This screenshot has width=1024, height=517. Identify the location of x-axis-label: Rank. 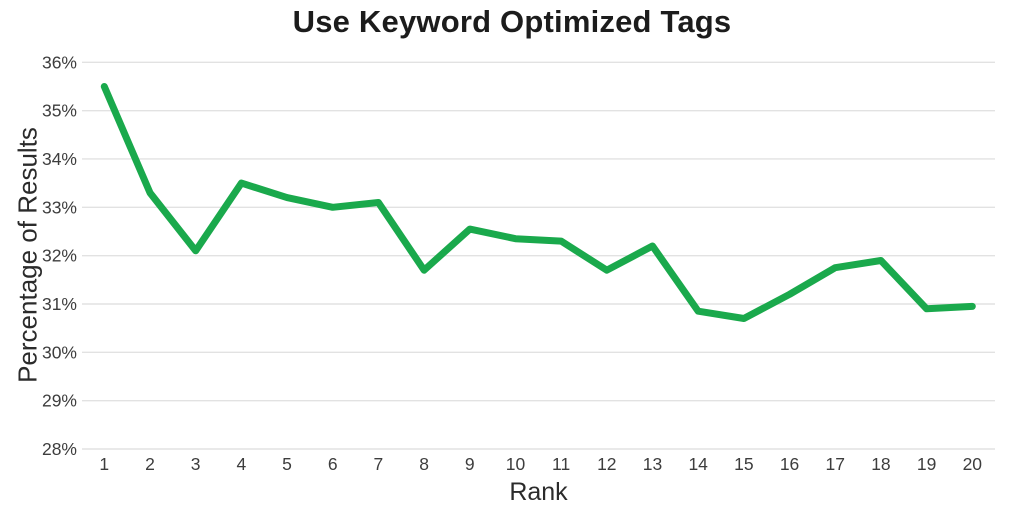
(538, 492).